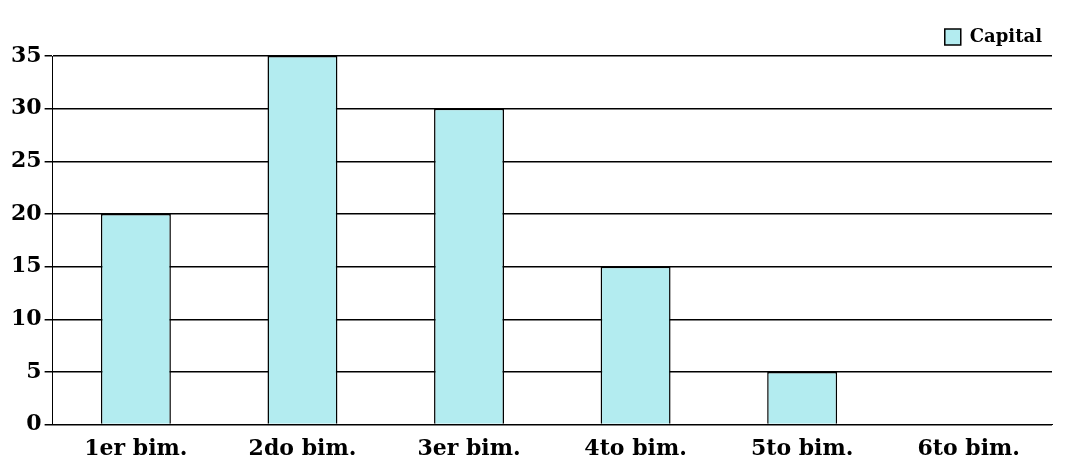 The width and height of the screenshot is (1080, 473). What do you see at coordinates (34, 422) in the screenshot?
I see `y-tick-label: 0` at bounding box center [34, 422].